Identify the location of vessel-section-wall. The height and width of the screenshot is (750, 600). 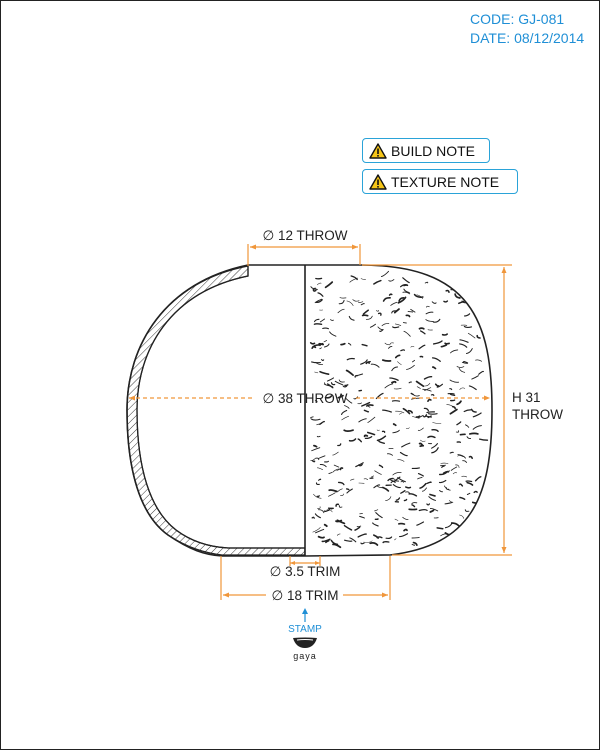
(216, 410).